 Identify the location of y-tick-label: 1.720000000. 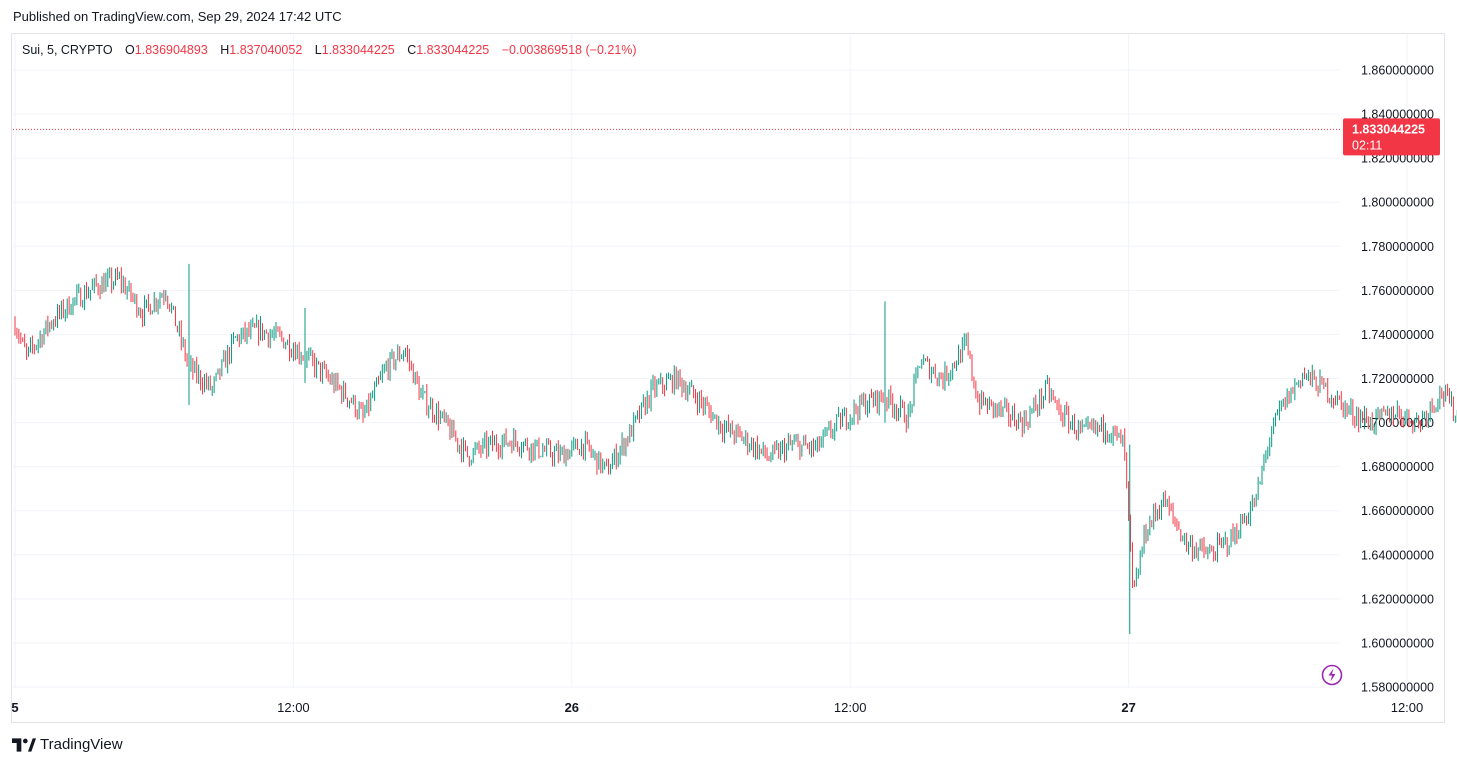
(1397, 379).